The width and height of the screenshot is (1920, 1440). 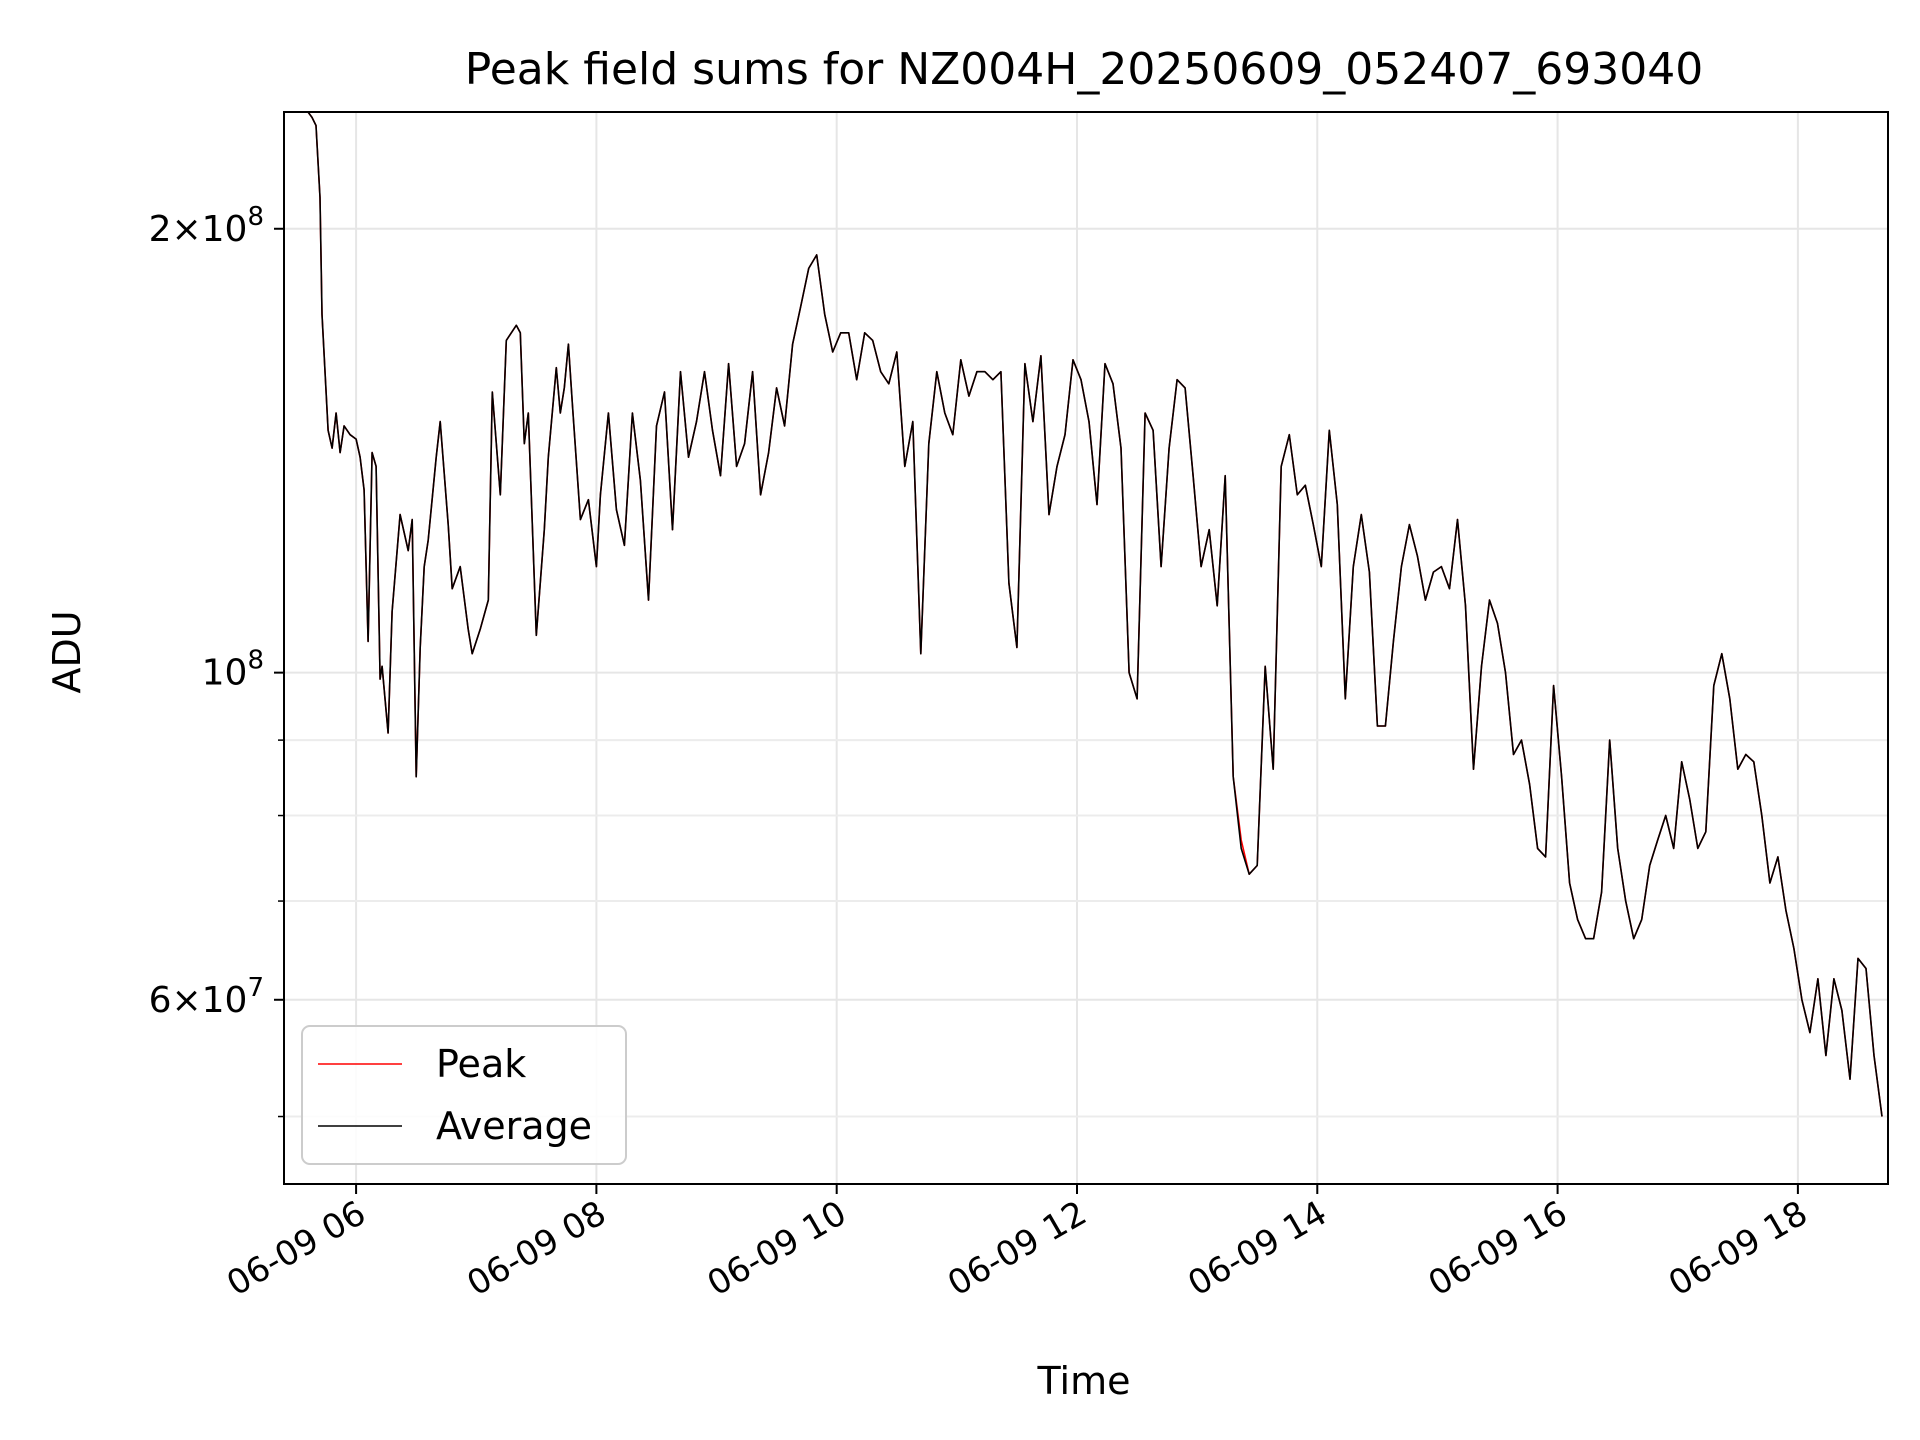 I want to click on legend-label-average: Average, so click(x=514, y=1126).